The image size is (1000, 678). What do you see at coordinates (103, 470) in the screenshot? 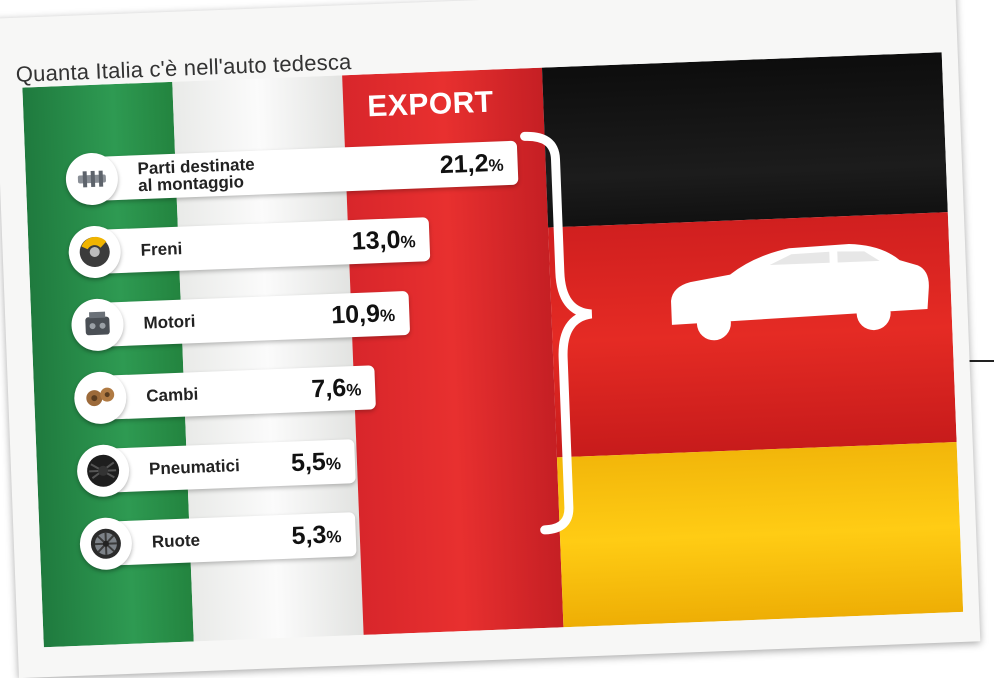
I see `tire-icon` at bounding box center [103, 470].